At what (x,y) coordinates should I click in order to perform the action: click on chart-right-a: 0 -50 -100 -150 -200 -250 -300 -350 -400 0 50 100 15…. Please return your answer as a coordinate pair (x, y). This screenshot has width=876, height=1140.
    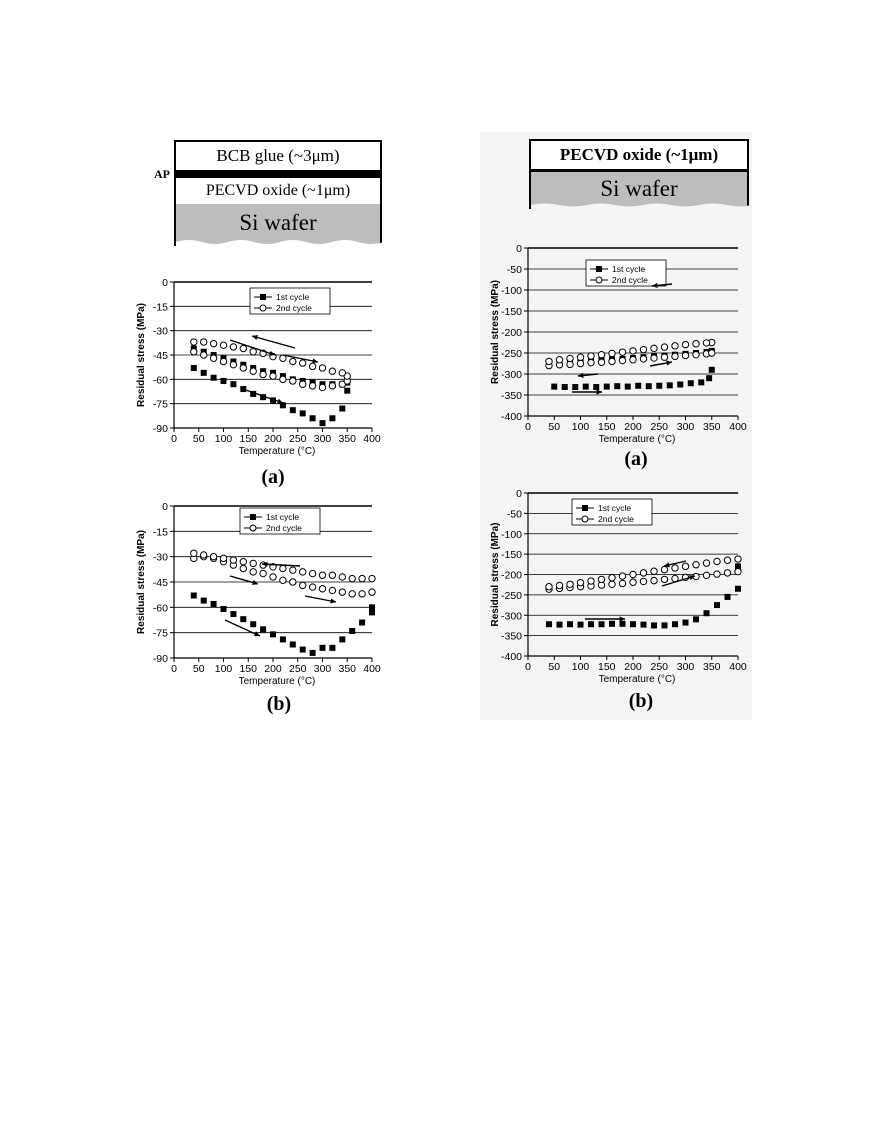
    Looking at the image, I should click on (616, 343).